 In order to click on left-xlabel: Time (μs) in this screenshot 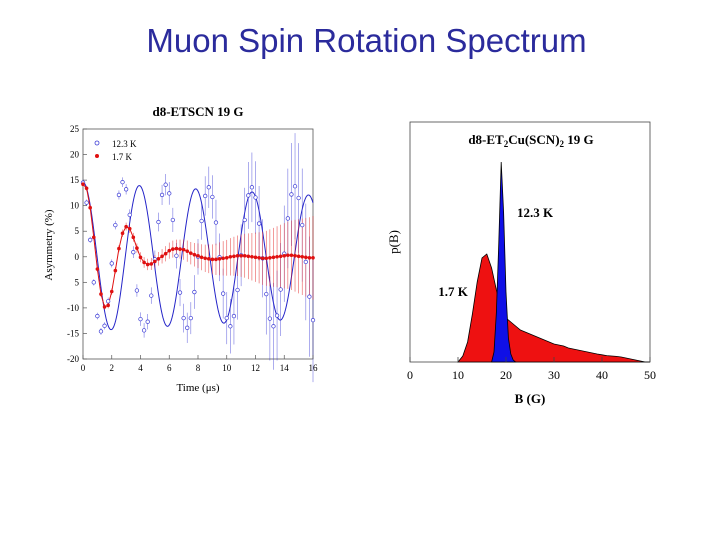, I will do `click(197, 388)`.